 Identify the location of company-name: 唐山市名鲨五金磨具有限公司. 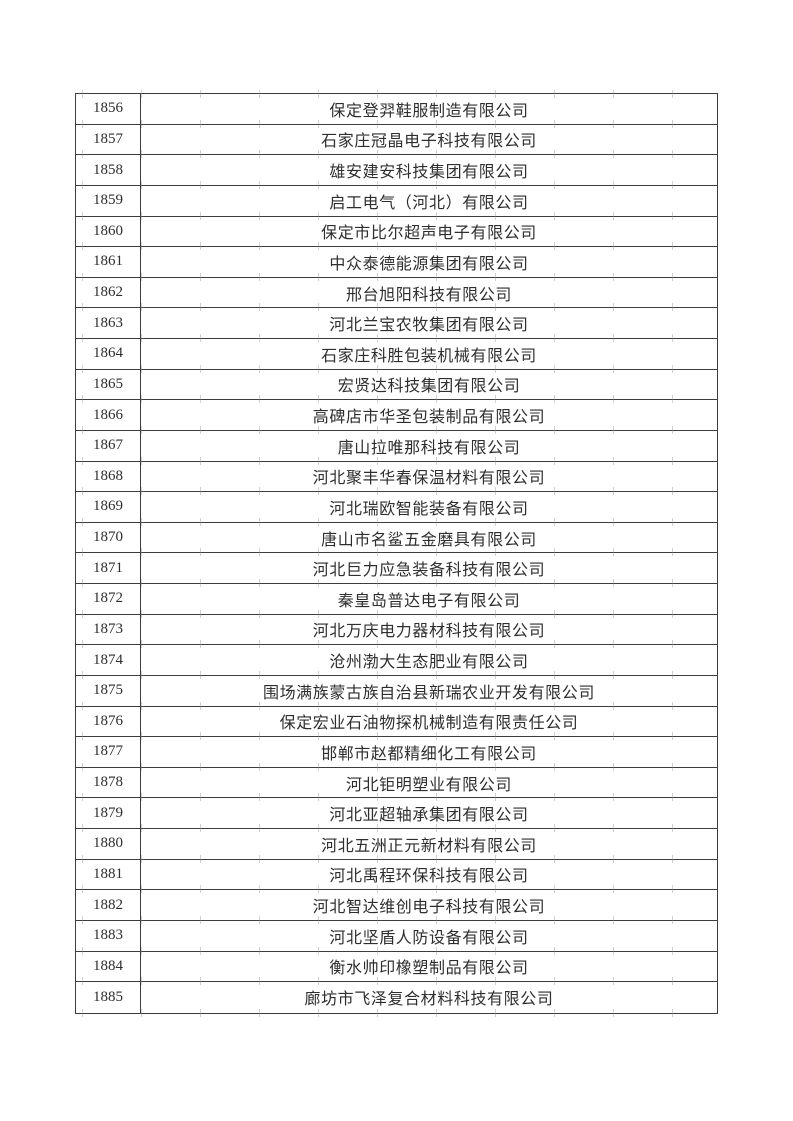
(429, 540).